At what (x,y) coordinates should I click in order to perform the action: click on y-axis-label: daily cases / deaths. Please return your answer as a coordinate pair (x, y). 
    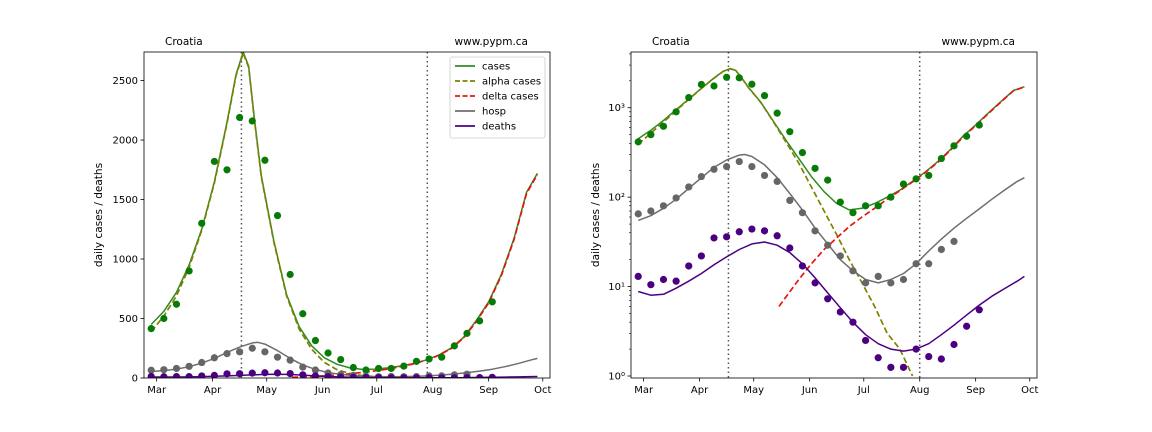
    Looking at the image, I should click on (99, 215).